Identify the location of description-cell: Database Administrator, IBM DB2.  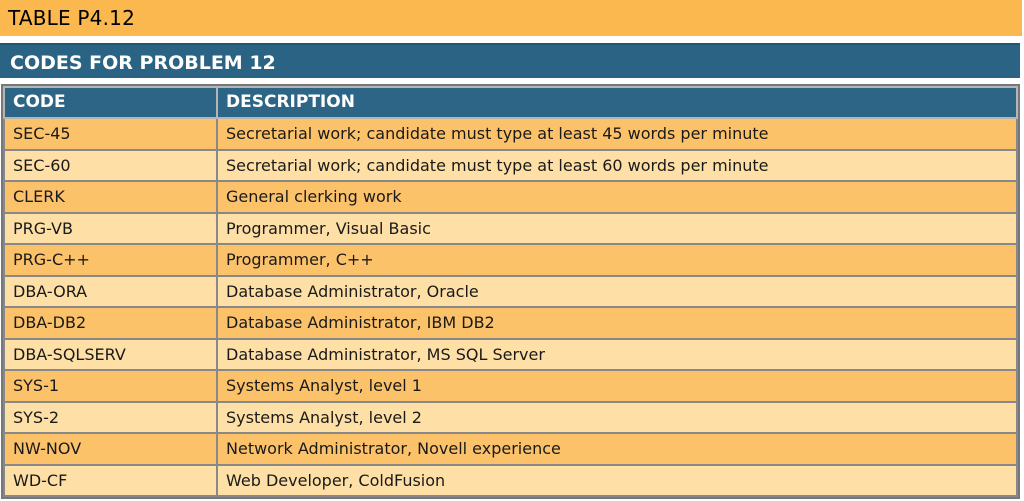
(617, 323).